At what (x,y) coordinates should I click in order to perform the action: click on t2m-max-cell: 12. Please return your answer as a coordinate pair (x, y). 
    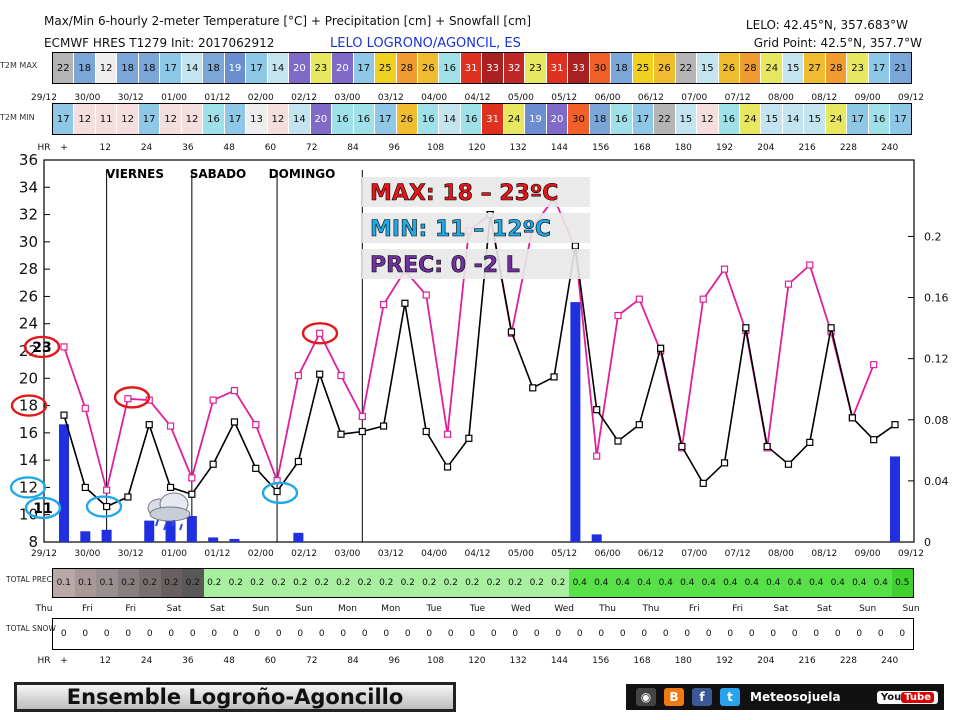
    Looking at the image, I should click on (106, 68).